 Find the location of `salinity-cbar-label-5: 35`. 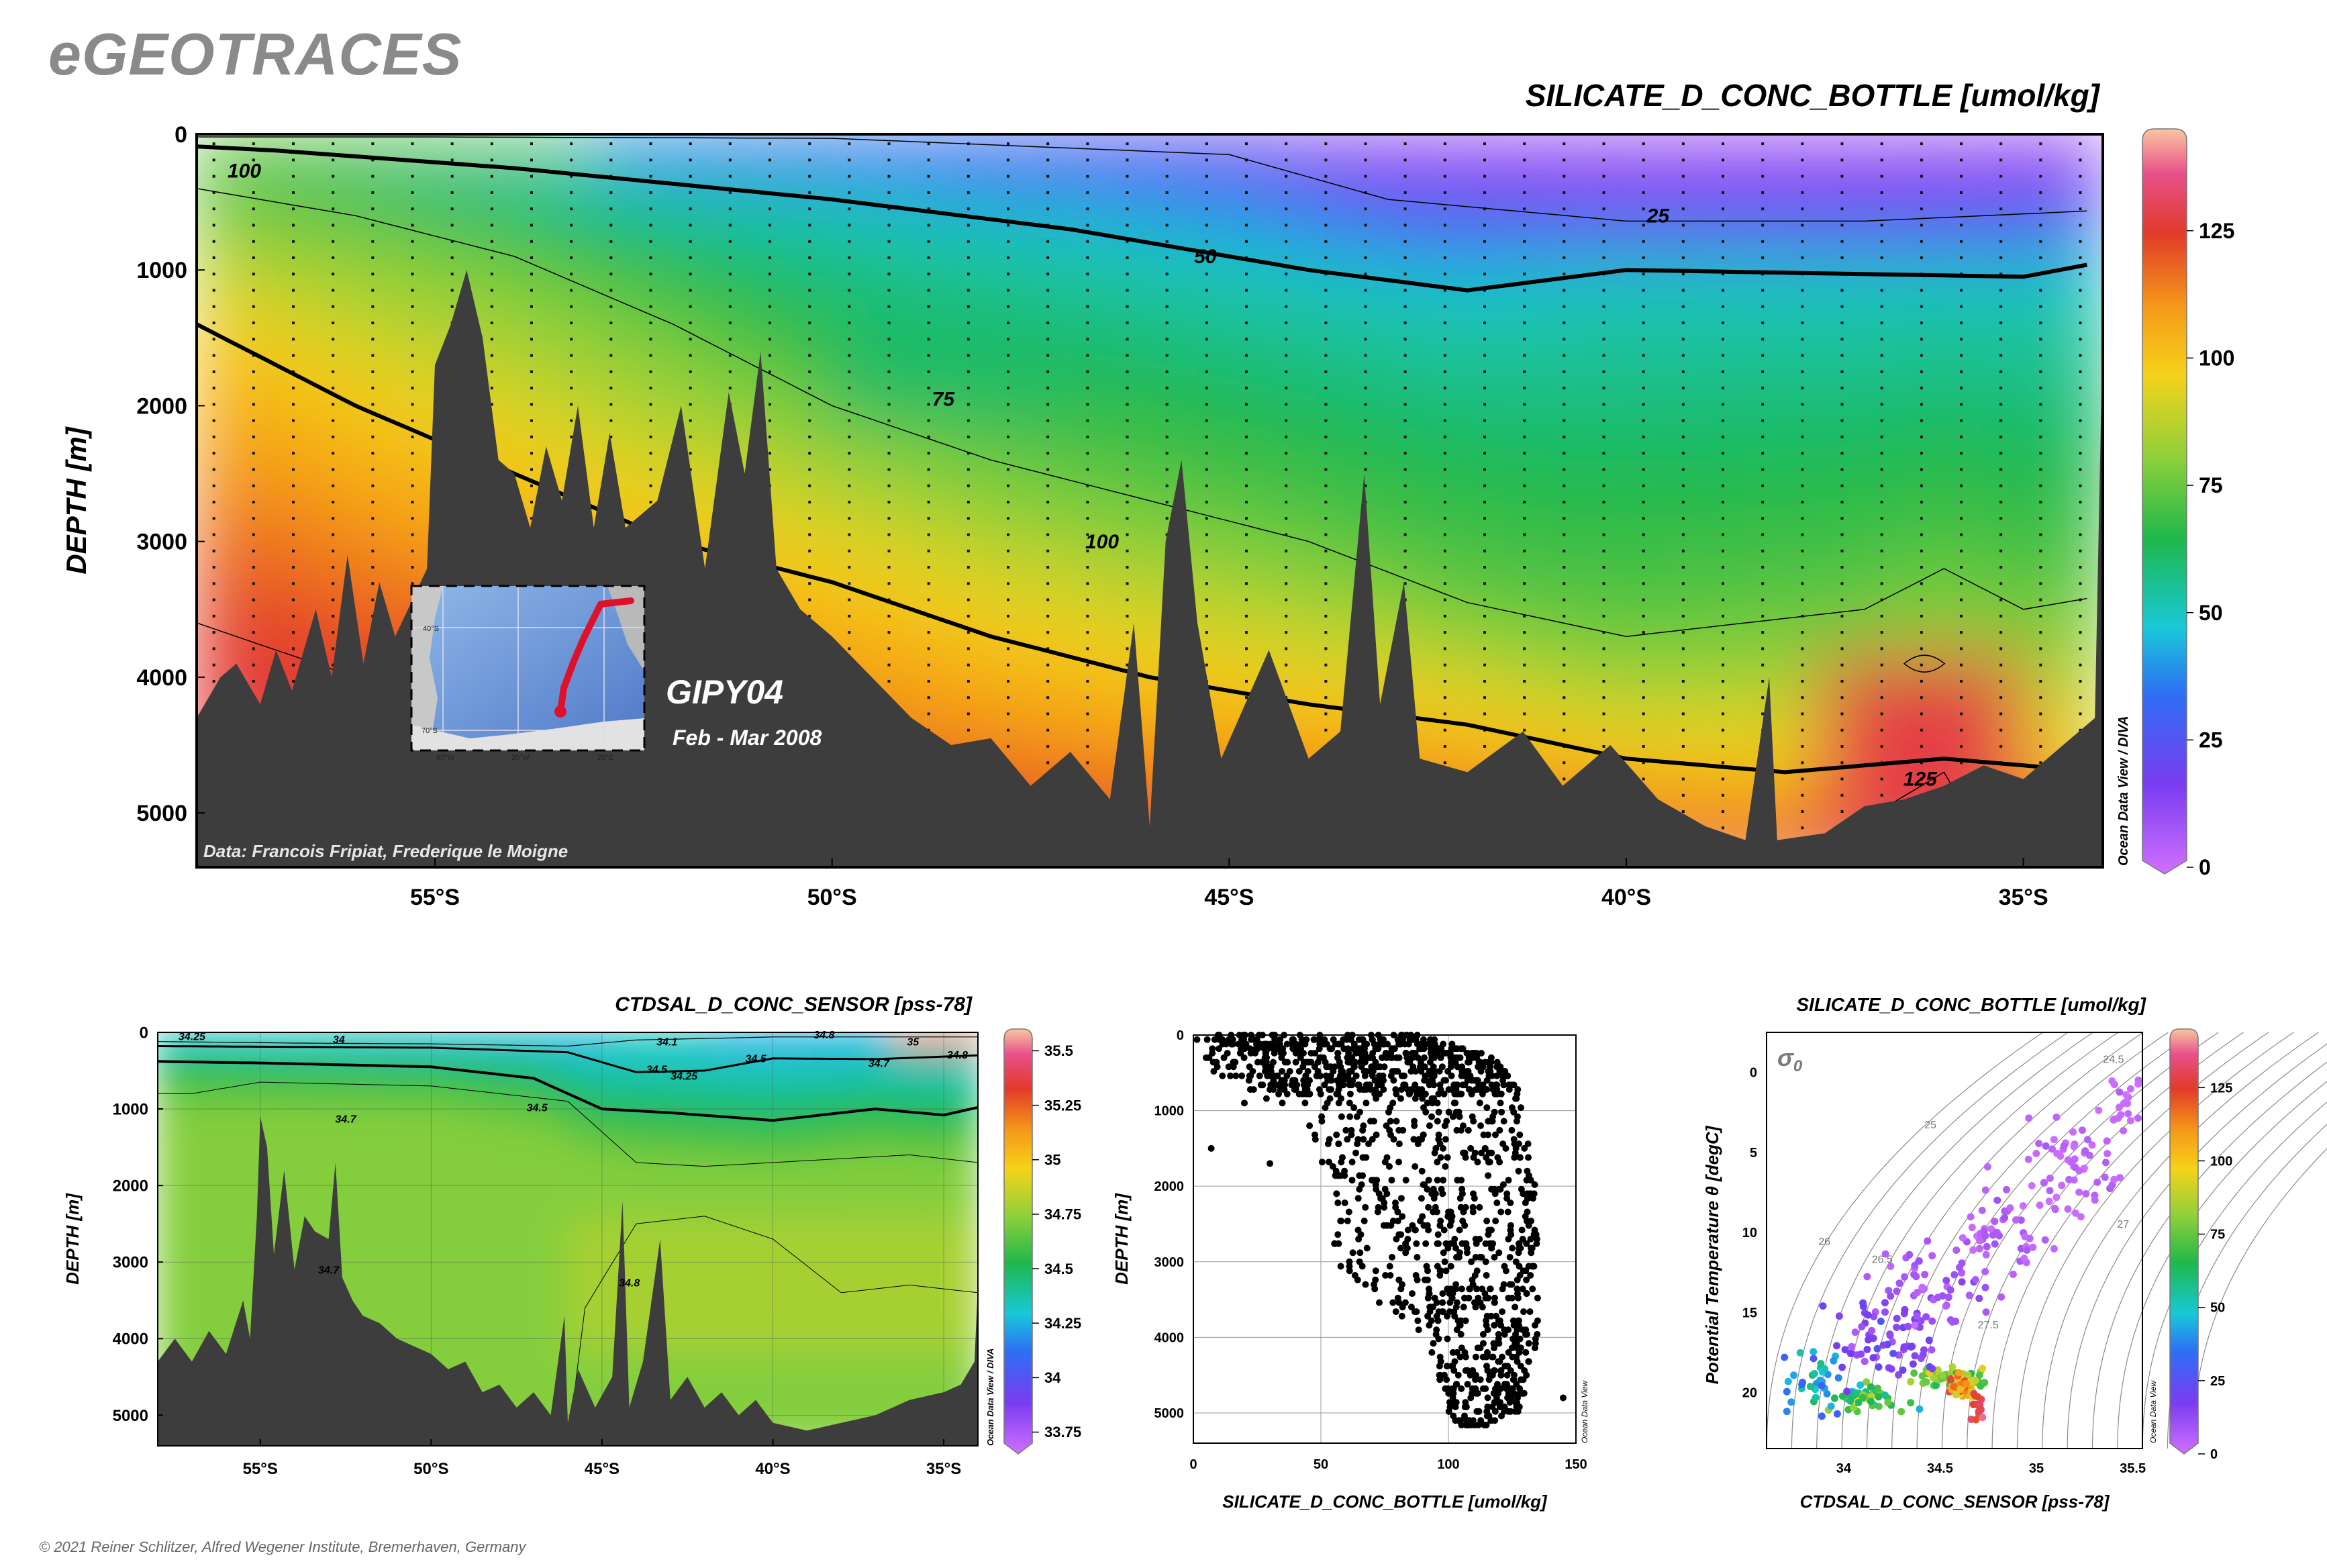

salinity-cbar-label-5: 35 is located at coordinates (1052, 1159).